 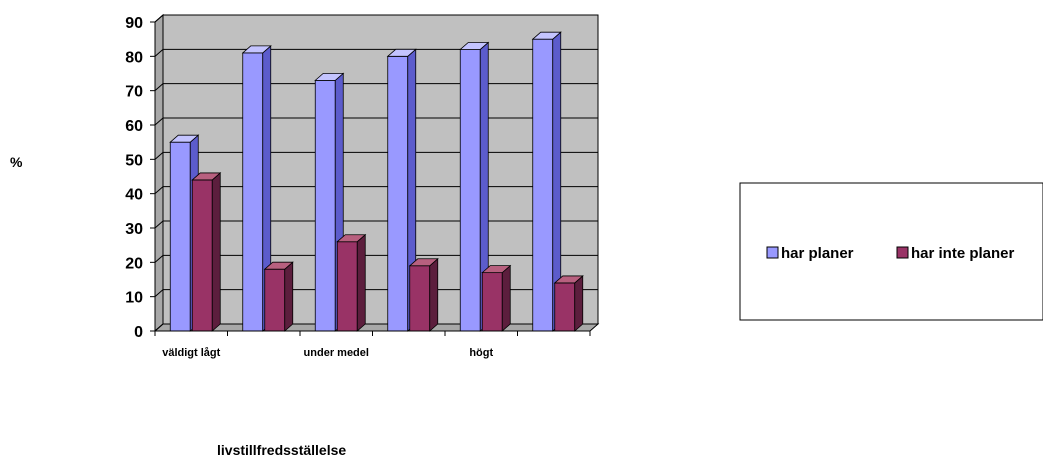 I want to click on y-tick-label: 80, so click(x=134, y=57).